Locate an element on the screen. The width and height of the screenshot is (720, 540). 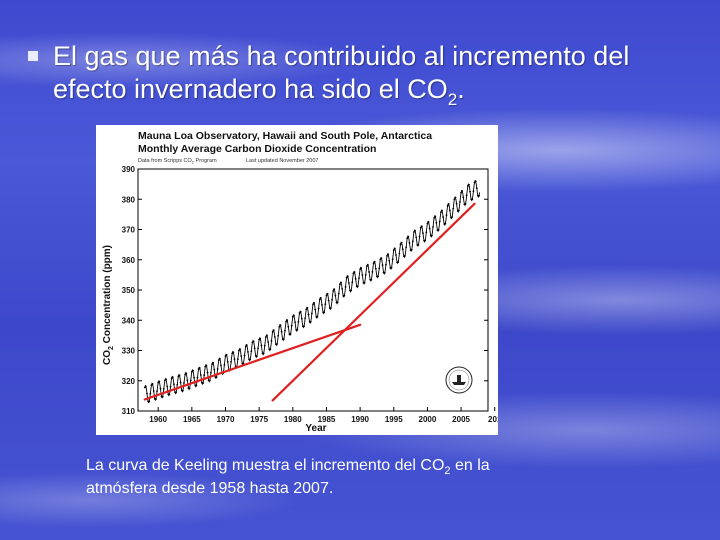
x-tick-label-6: 1990 is located at coordinates (360, 419).